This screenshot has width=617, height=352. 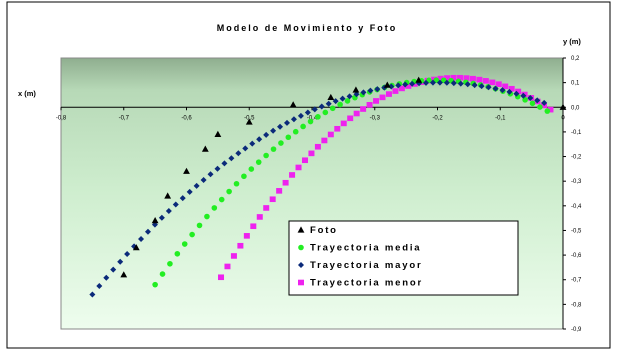 What do you see at coordinates (575, 108) in the screenshot?
I see `y-tick-label: 0,0` at bounding box center [575, 108].